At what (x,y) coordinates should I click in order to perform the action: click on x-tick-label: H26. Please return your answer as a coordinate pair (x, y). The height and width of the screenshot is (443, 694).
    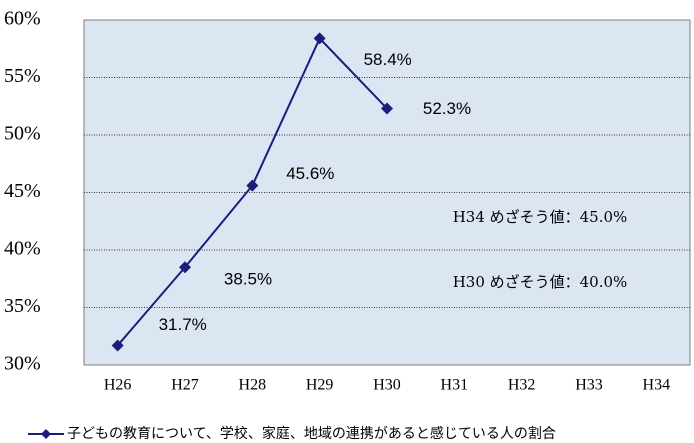
    Looking at the image, I should click on (118, 385).